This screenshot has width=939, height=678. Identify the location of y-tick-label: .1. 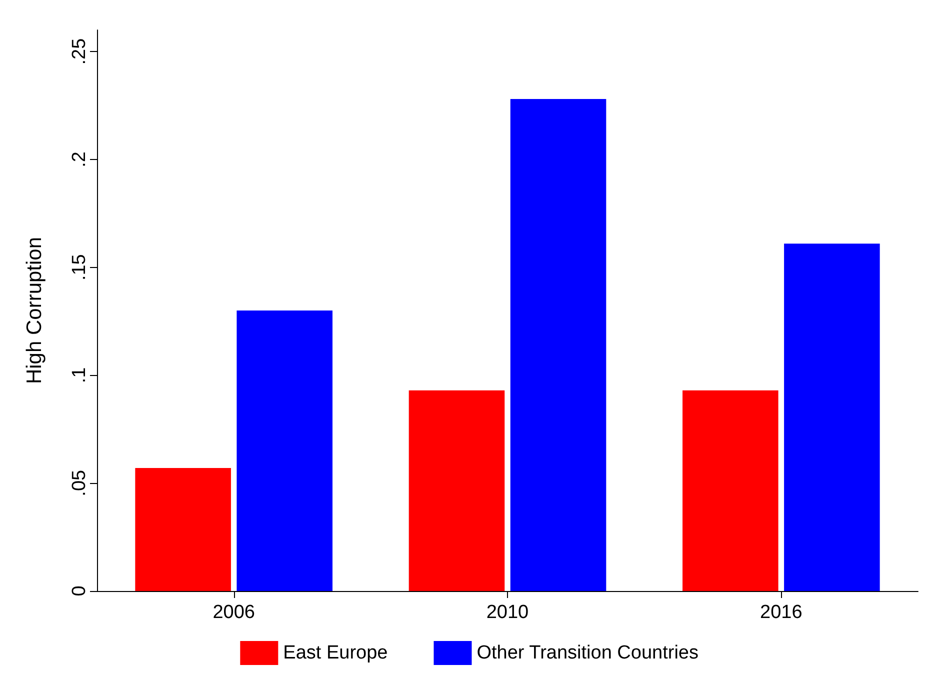
(79, 375).